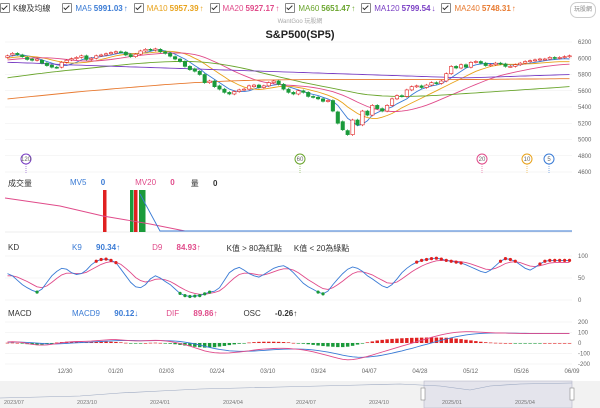 Image resolution: width=600 pixels, height=408 pixels. I want to click on navigator-label: 2024/10, so click(379, 403).